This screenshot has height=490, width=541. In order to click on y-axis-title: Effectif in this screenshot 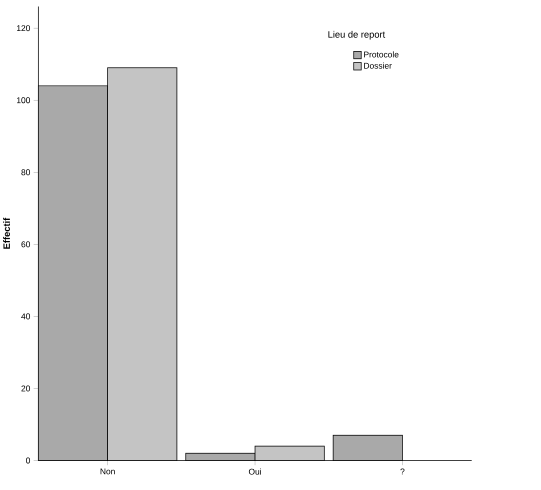, I will do `click(6, 232)`.